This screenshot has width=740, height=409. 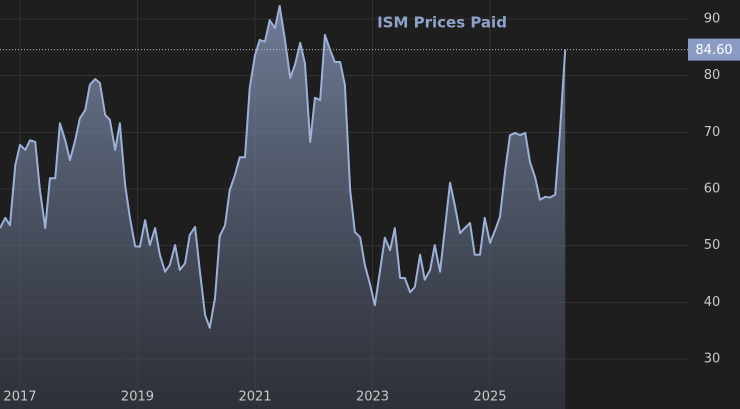 I want to click on x-tick-label: 2019, so click(x=137, y=397).